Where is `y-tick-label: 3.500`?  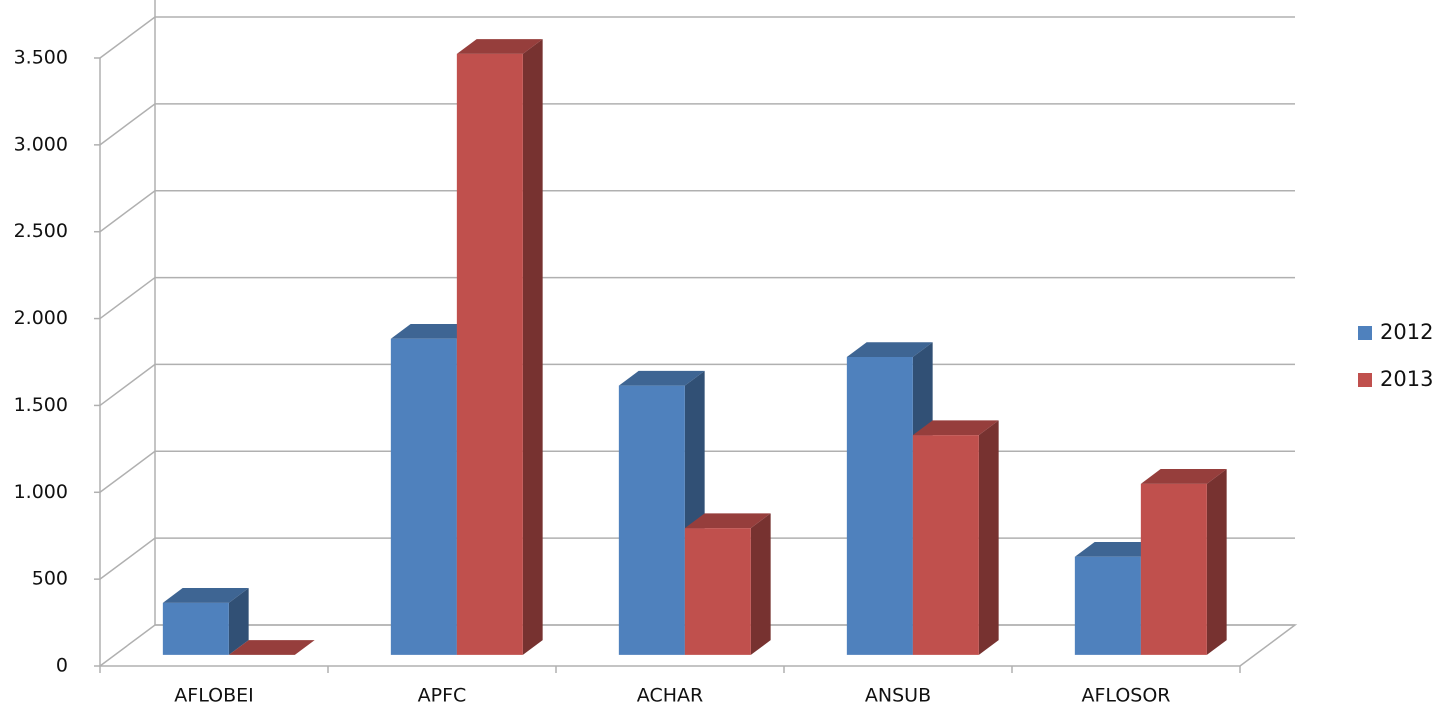 y-tick-label: 3.500 is located at coordinates (41, 58).